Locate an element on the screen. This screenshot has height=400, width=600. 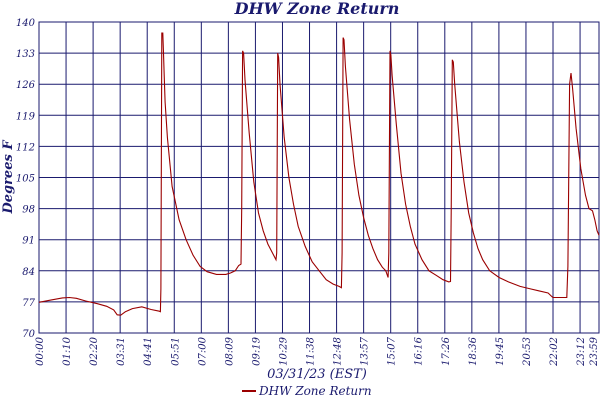
legend-label: DHW Zone Return is located at coordinates (315, 391).